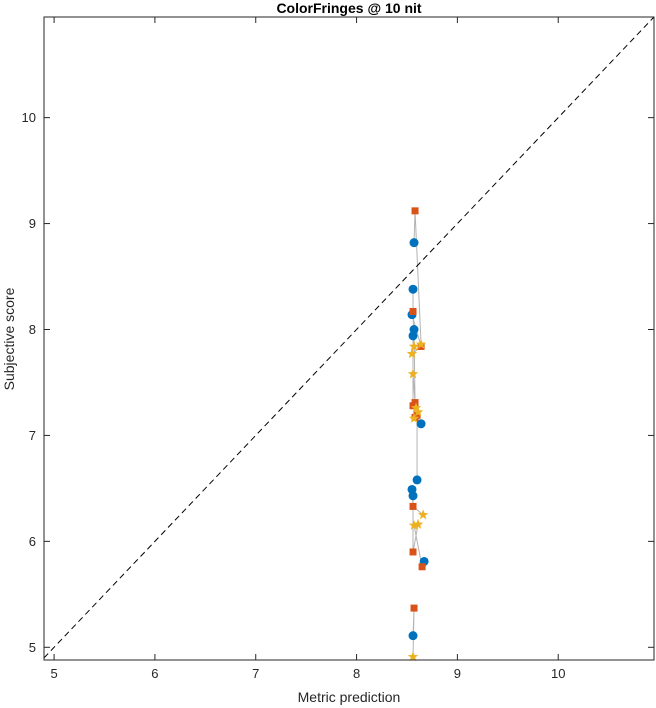 The height and width of the screenshot is (708, 656). Describe the element at coordinates (356, 673) in the screenshot. I see `x-tick-label: 8` at that location.